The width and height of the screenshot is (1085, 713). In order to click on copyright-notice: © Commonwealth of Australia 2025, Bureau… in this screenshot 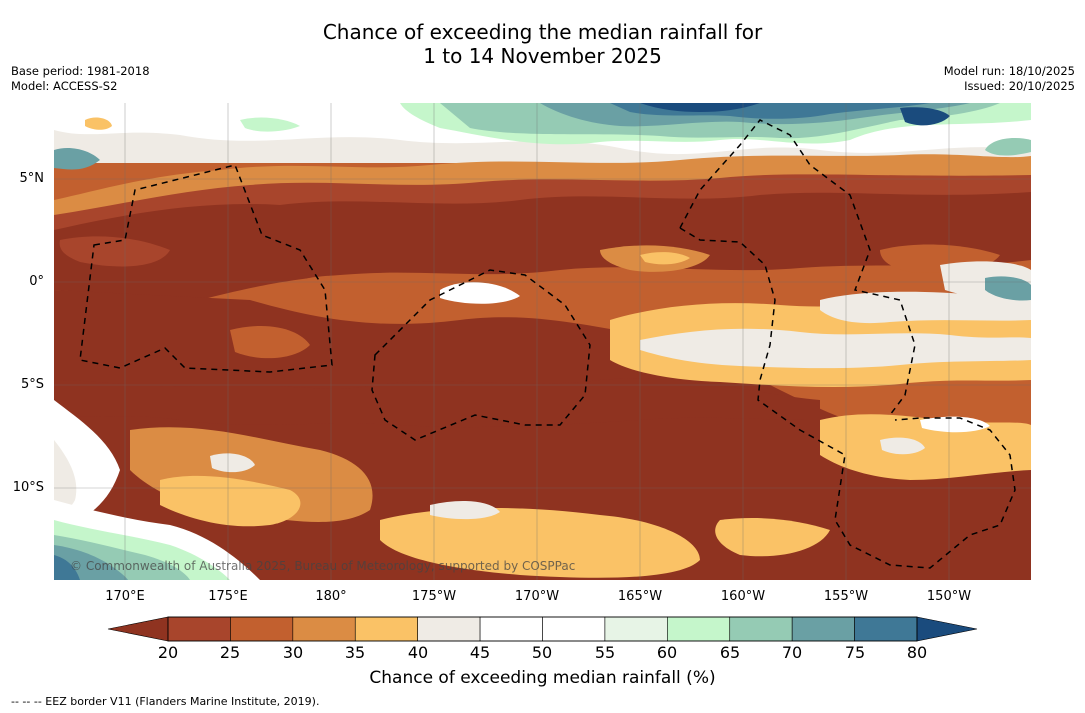, I will do `click(322, 566)`.